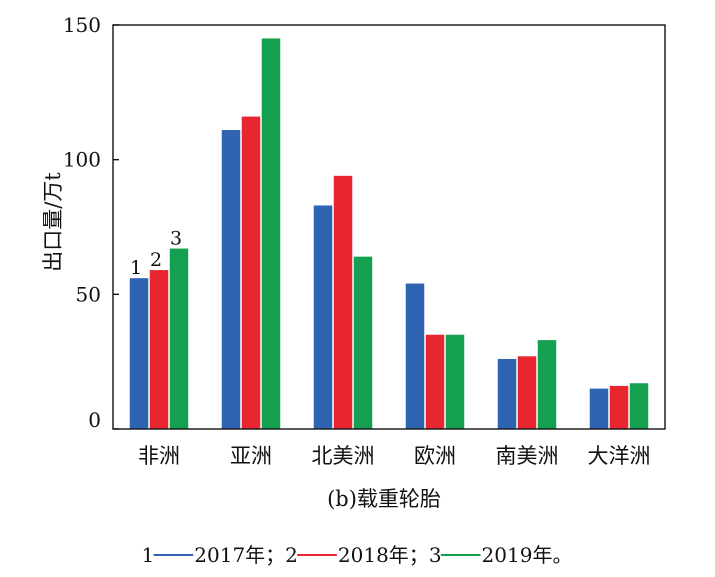 This screenshot has height=577, width=715. What do you see at coordinates (343, 456) in the screenshot?
I see `x-tick-label: 北美洲` at bounding box center [343, 456].